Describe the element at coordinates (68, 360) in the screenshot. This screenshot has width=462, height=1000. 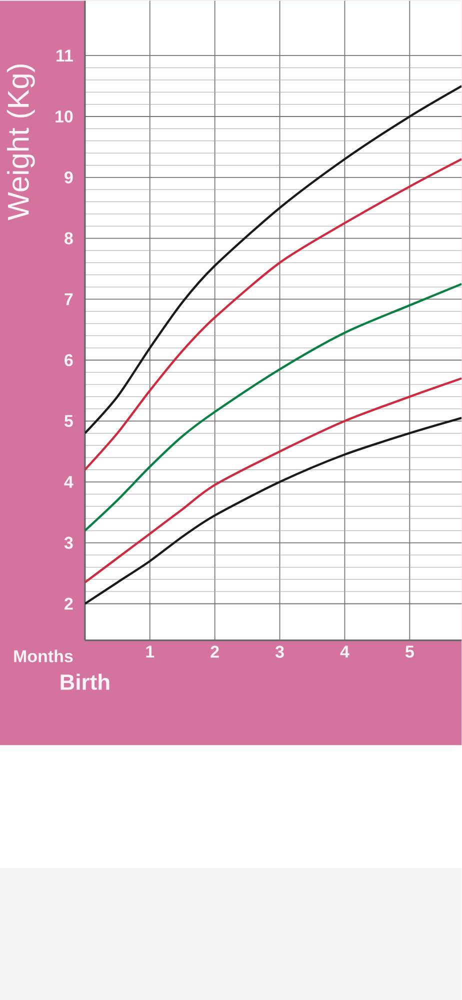
I see `y-tick-label: 6` at that location.